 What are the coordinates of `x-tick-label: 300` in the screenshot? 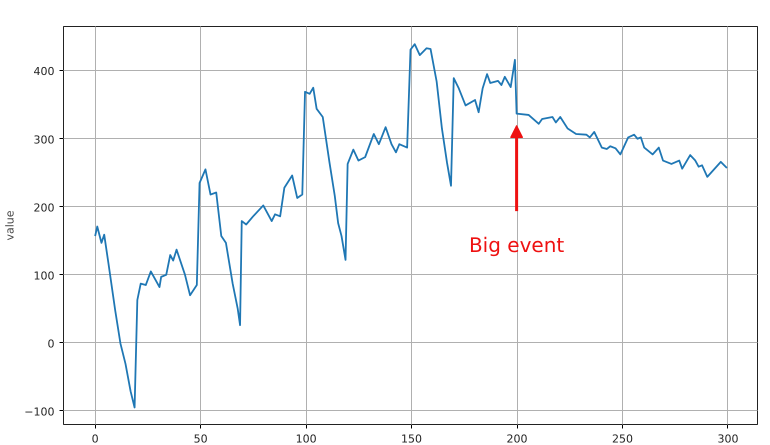 It's located at (727, 438).